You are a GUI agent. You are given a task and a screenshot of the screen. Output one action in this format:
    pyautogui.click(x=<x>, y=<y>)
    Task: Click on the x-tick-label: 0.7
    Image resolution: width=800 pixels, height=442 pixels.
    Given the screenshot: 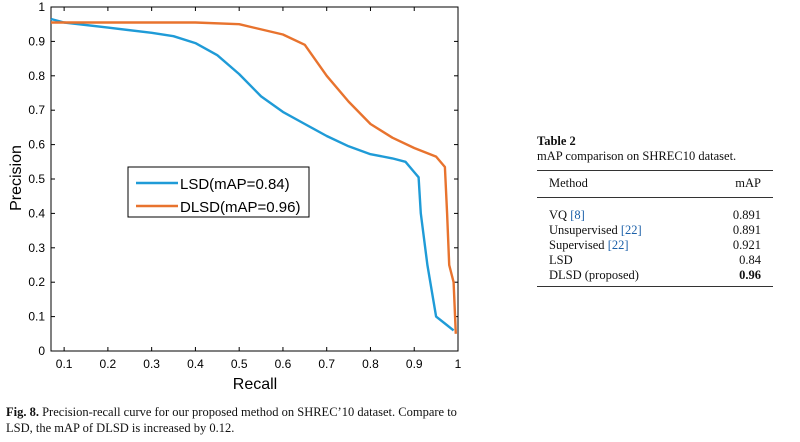 What is the action you would take?
    pyautogui.click(x=326, y=364)
    